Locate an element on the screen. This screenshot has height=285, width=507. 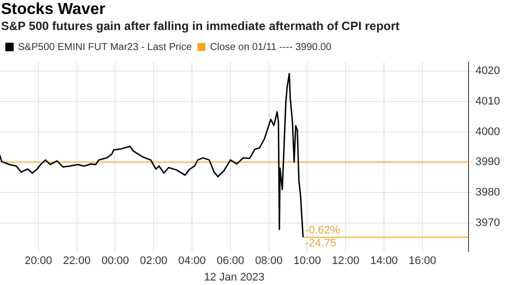
x-tick-label: 00:00 is located at coordinates (115, 261).